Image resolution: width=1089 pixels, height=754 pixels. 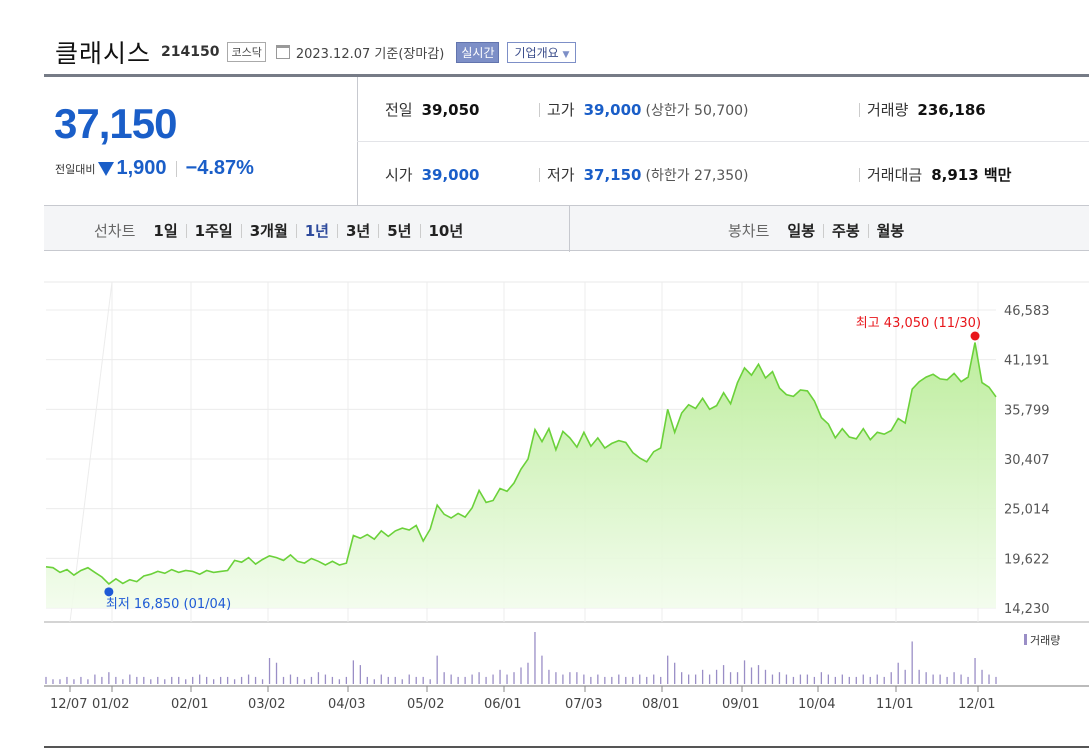 What do you see at coordinates (165, 231) in the screenshot?
I see `line-tab-0: 1일` at bounding box center [165, 231].